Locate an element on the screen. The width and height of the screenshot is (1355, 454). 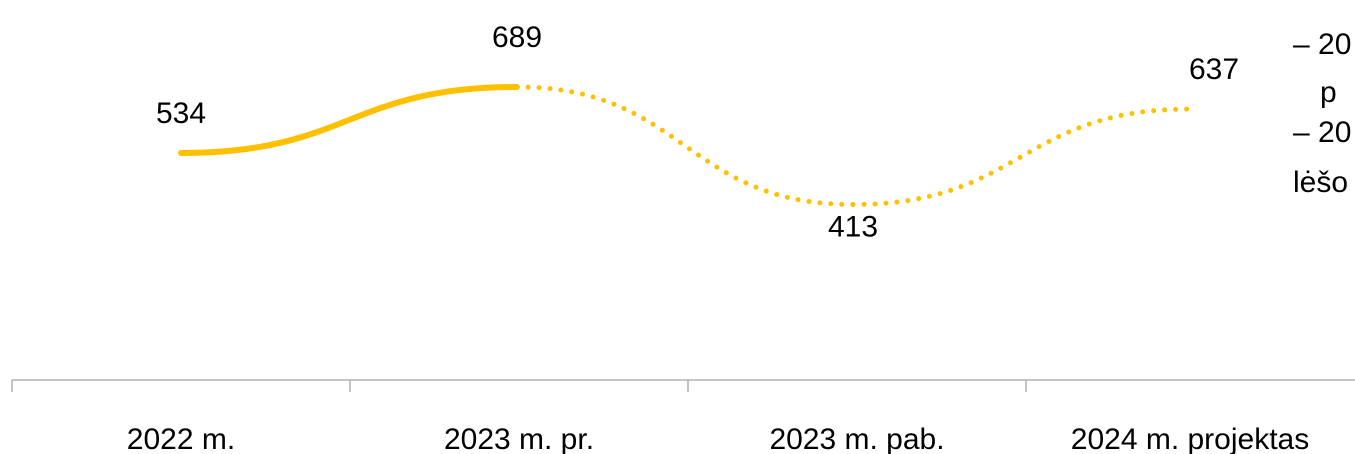
x-tick-label: 2023 m. pr. is located at coordinates (519, 438).